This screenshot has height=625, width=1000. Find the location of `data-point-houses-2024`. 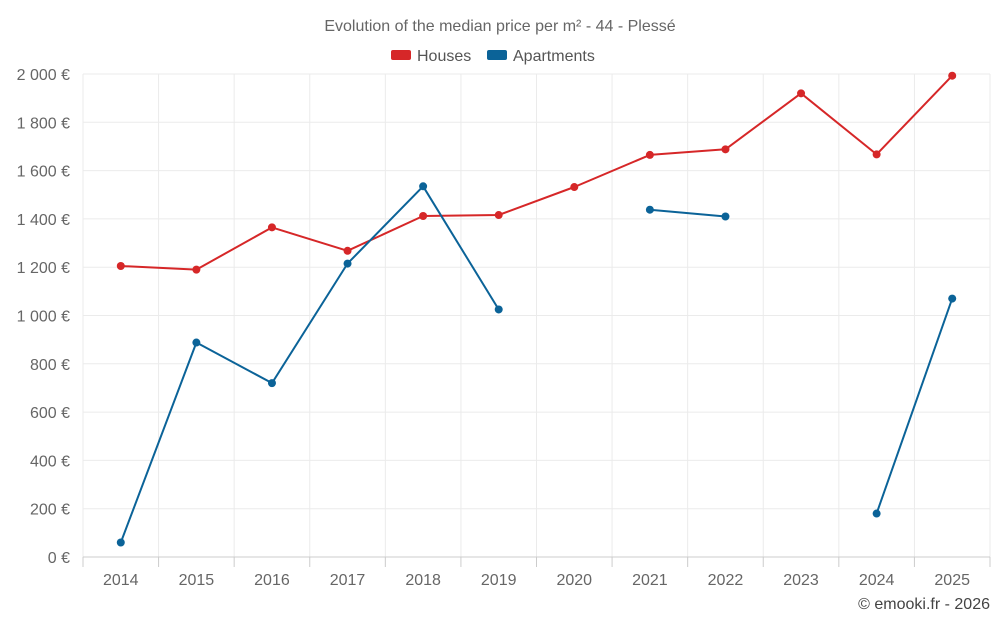

data-point-houses-2024 is located at coordinates (876, 154).